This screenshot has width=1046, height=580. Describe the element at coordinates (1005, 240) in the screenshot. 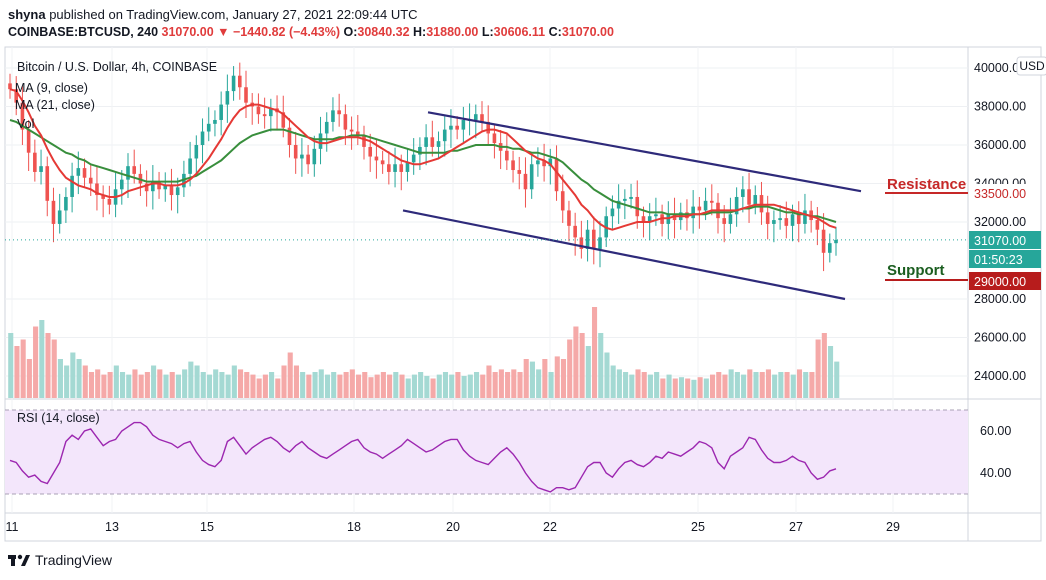

I see `current-price-tag` at that location.